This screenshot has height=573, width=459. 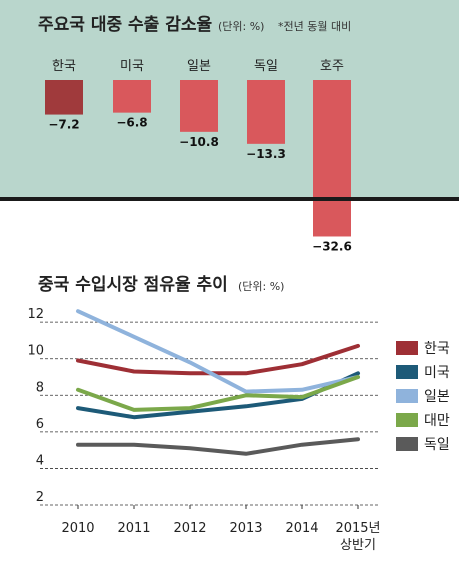 I want to click on bottom-chart-title: 중국 수입시장 점유율 추이, so click(x=133, y=285).